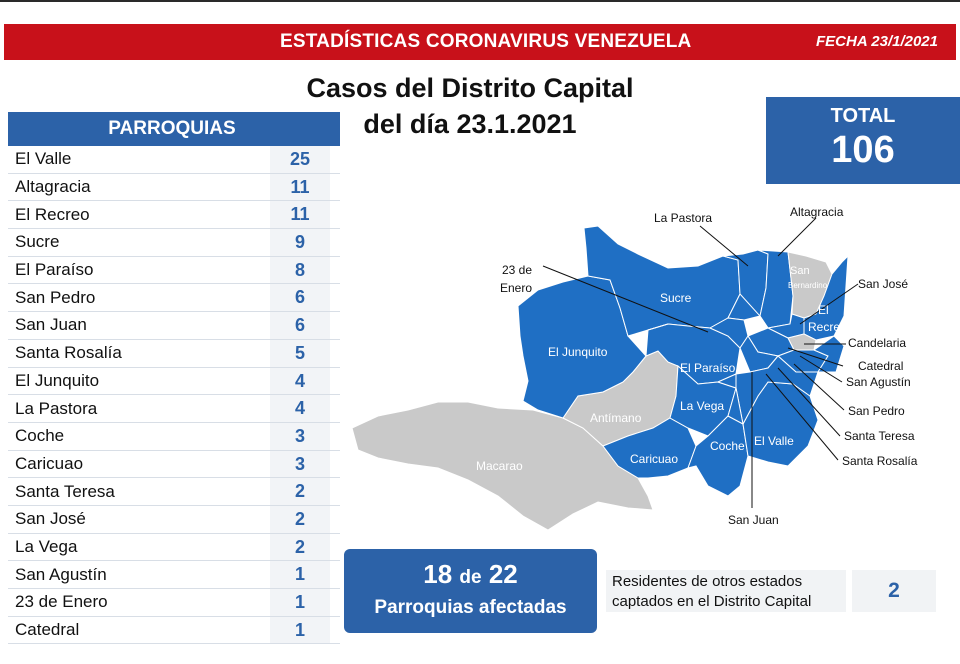 This screenshot has width=960, height=664. What do you see at coordinates (712, 601) in the screenshot?
I see `residents-line2: captados en el Distrito Capital` at bounding box center [712, 601].